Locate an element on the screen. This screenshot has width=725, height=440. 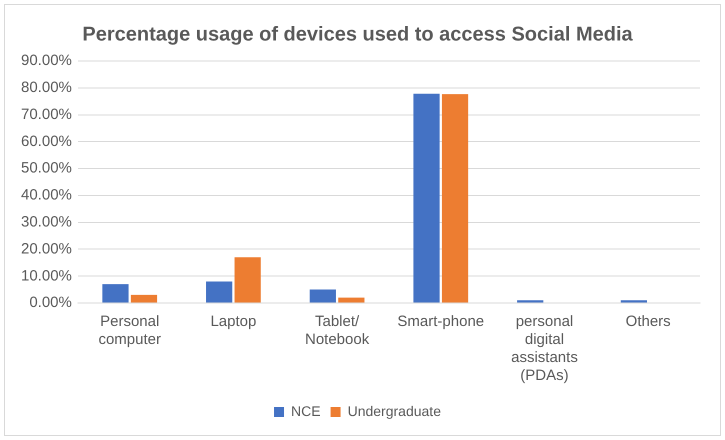
chart-title: Percentage usage of devices used to access Social Media is located at coordinates (358, 35).